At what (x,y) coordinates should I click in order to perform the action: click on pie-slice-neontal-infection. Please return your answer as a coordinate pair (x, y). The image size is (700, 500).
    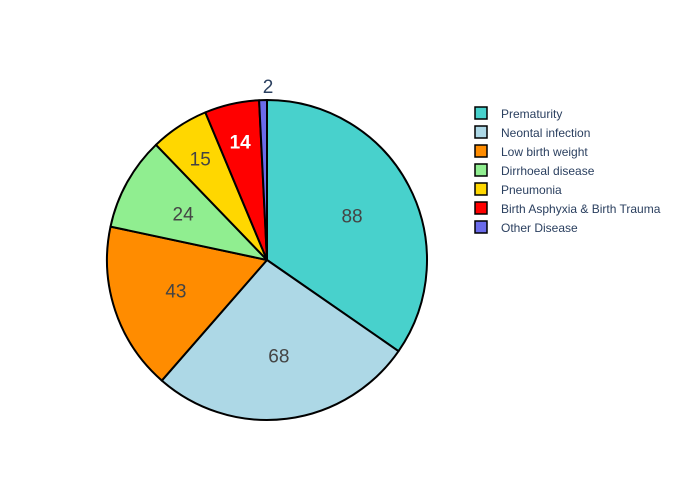
    Looking at the image, I should click on (280, 340).